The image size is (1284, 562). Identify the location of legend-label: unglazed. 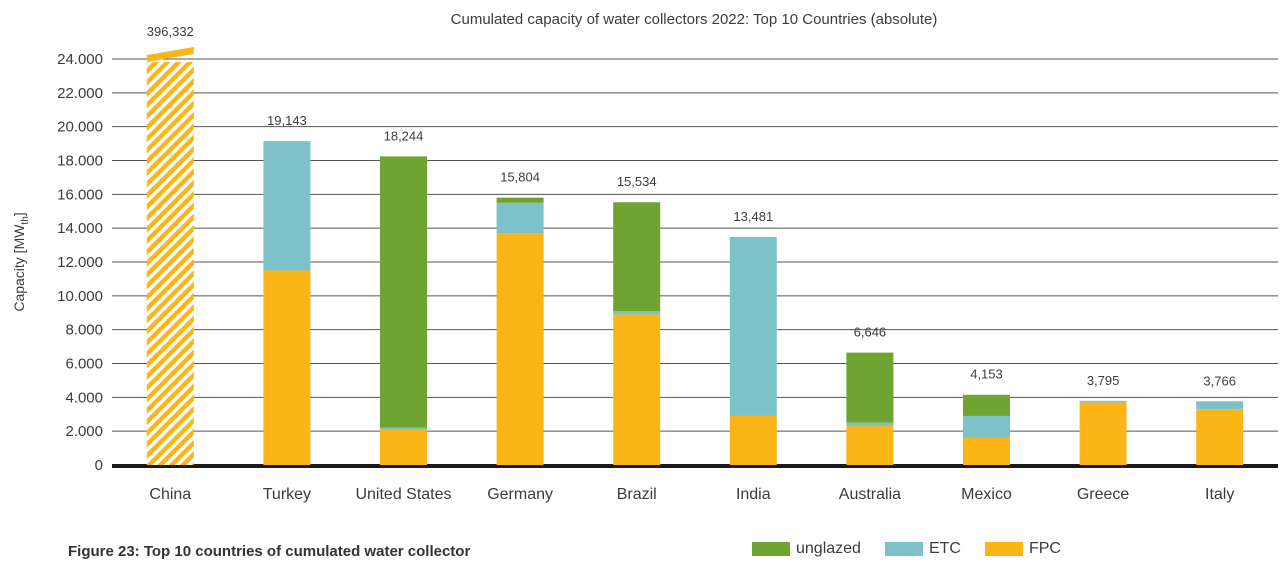
(828, 548).